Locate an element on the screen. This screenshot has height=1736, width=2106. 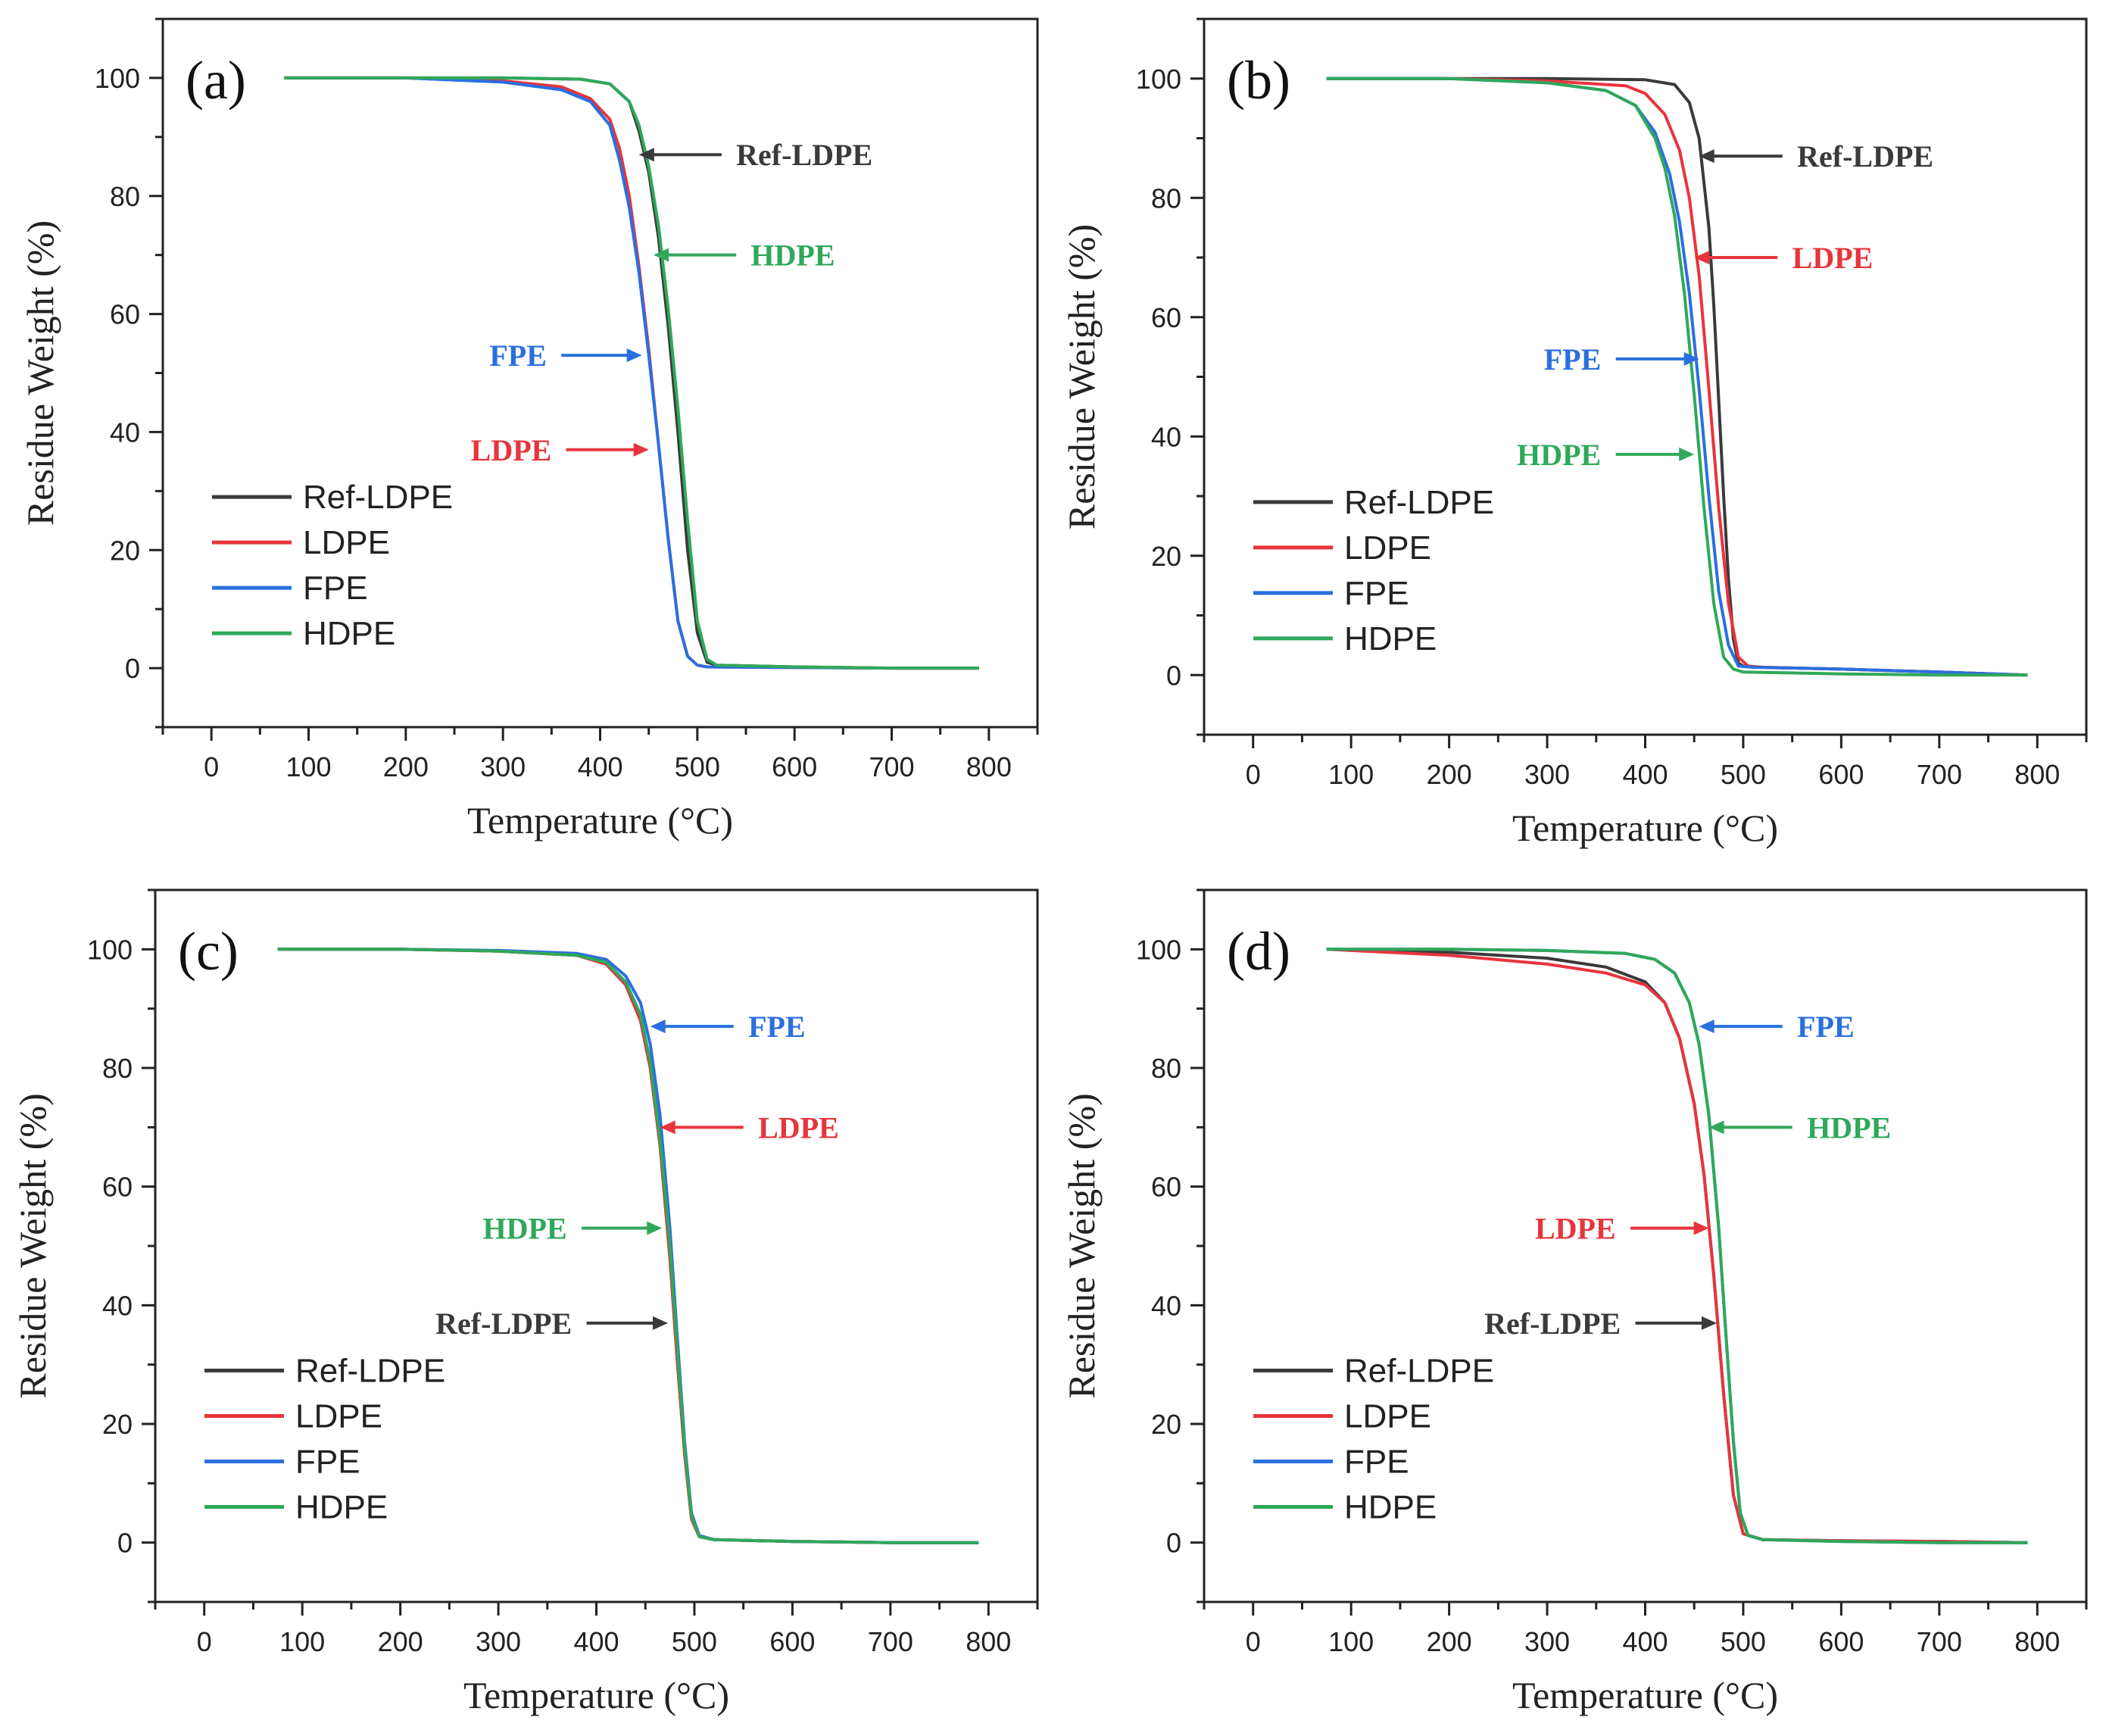
panel-label: (c) is located at coordinates (208, 951).